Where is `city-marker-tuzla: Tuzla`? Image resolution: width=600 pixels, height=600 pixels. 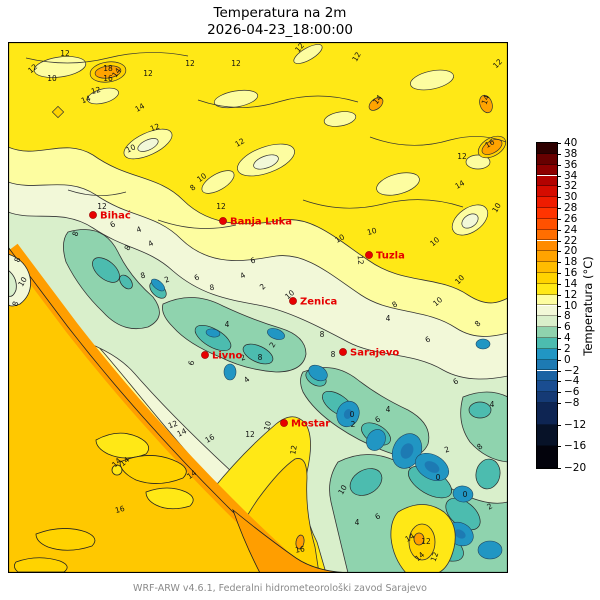 city-marker-tuzla: Tuzla is located at coordinates (385, 256).